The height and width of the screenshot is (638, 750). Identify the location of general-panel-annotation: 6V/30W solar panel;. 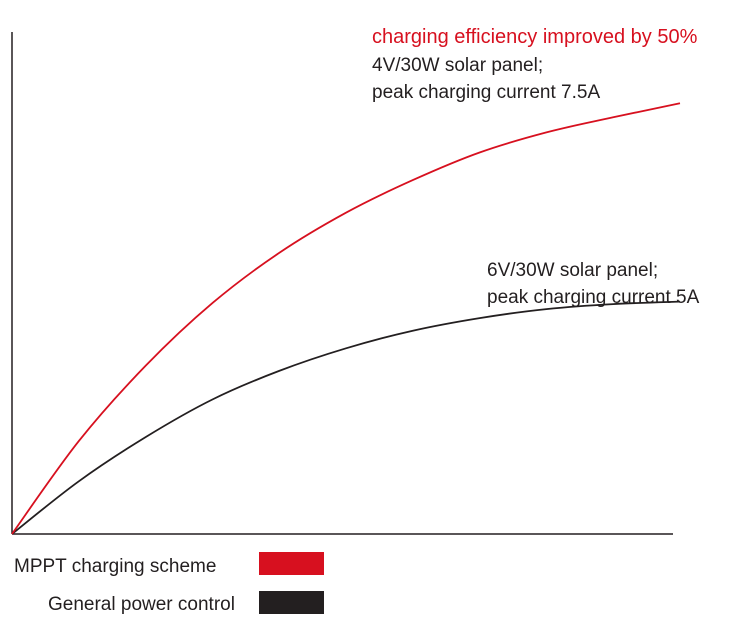
(572, 270).